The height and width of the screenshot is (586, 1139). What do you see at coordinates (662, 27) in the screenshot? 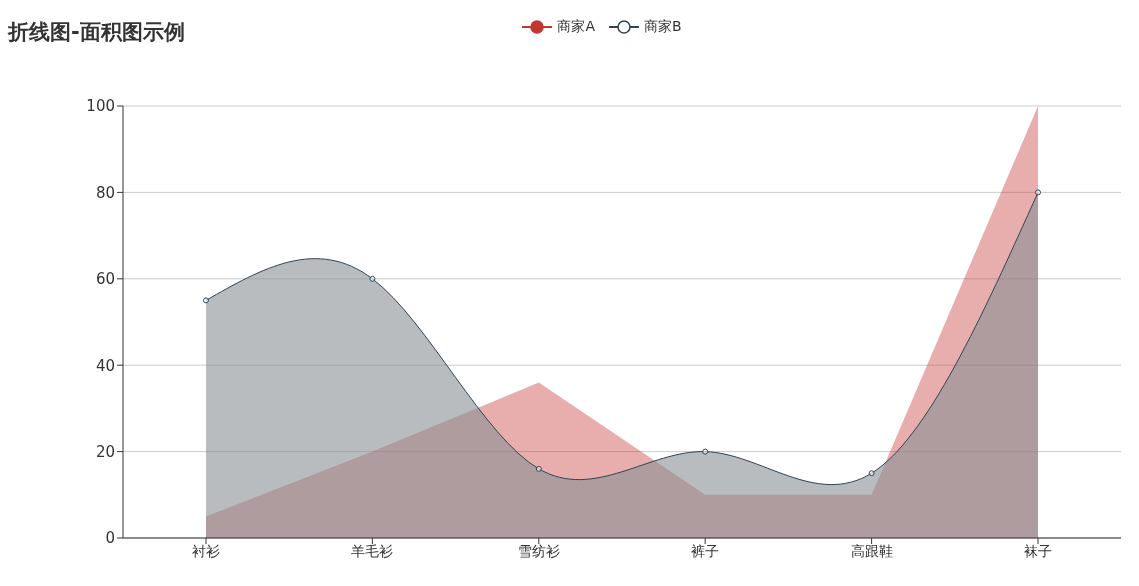
I see `legend-label: 商家B` at bounding box center [662, 27].